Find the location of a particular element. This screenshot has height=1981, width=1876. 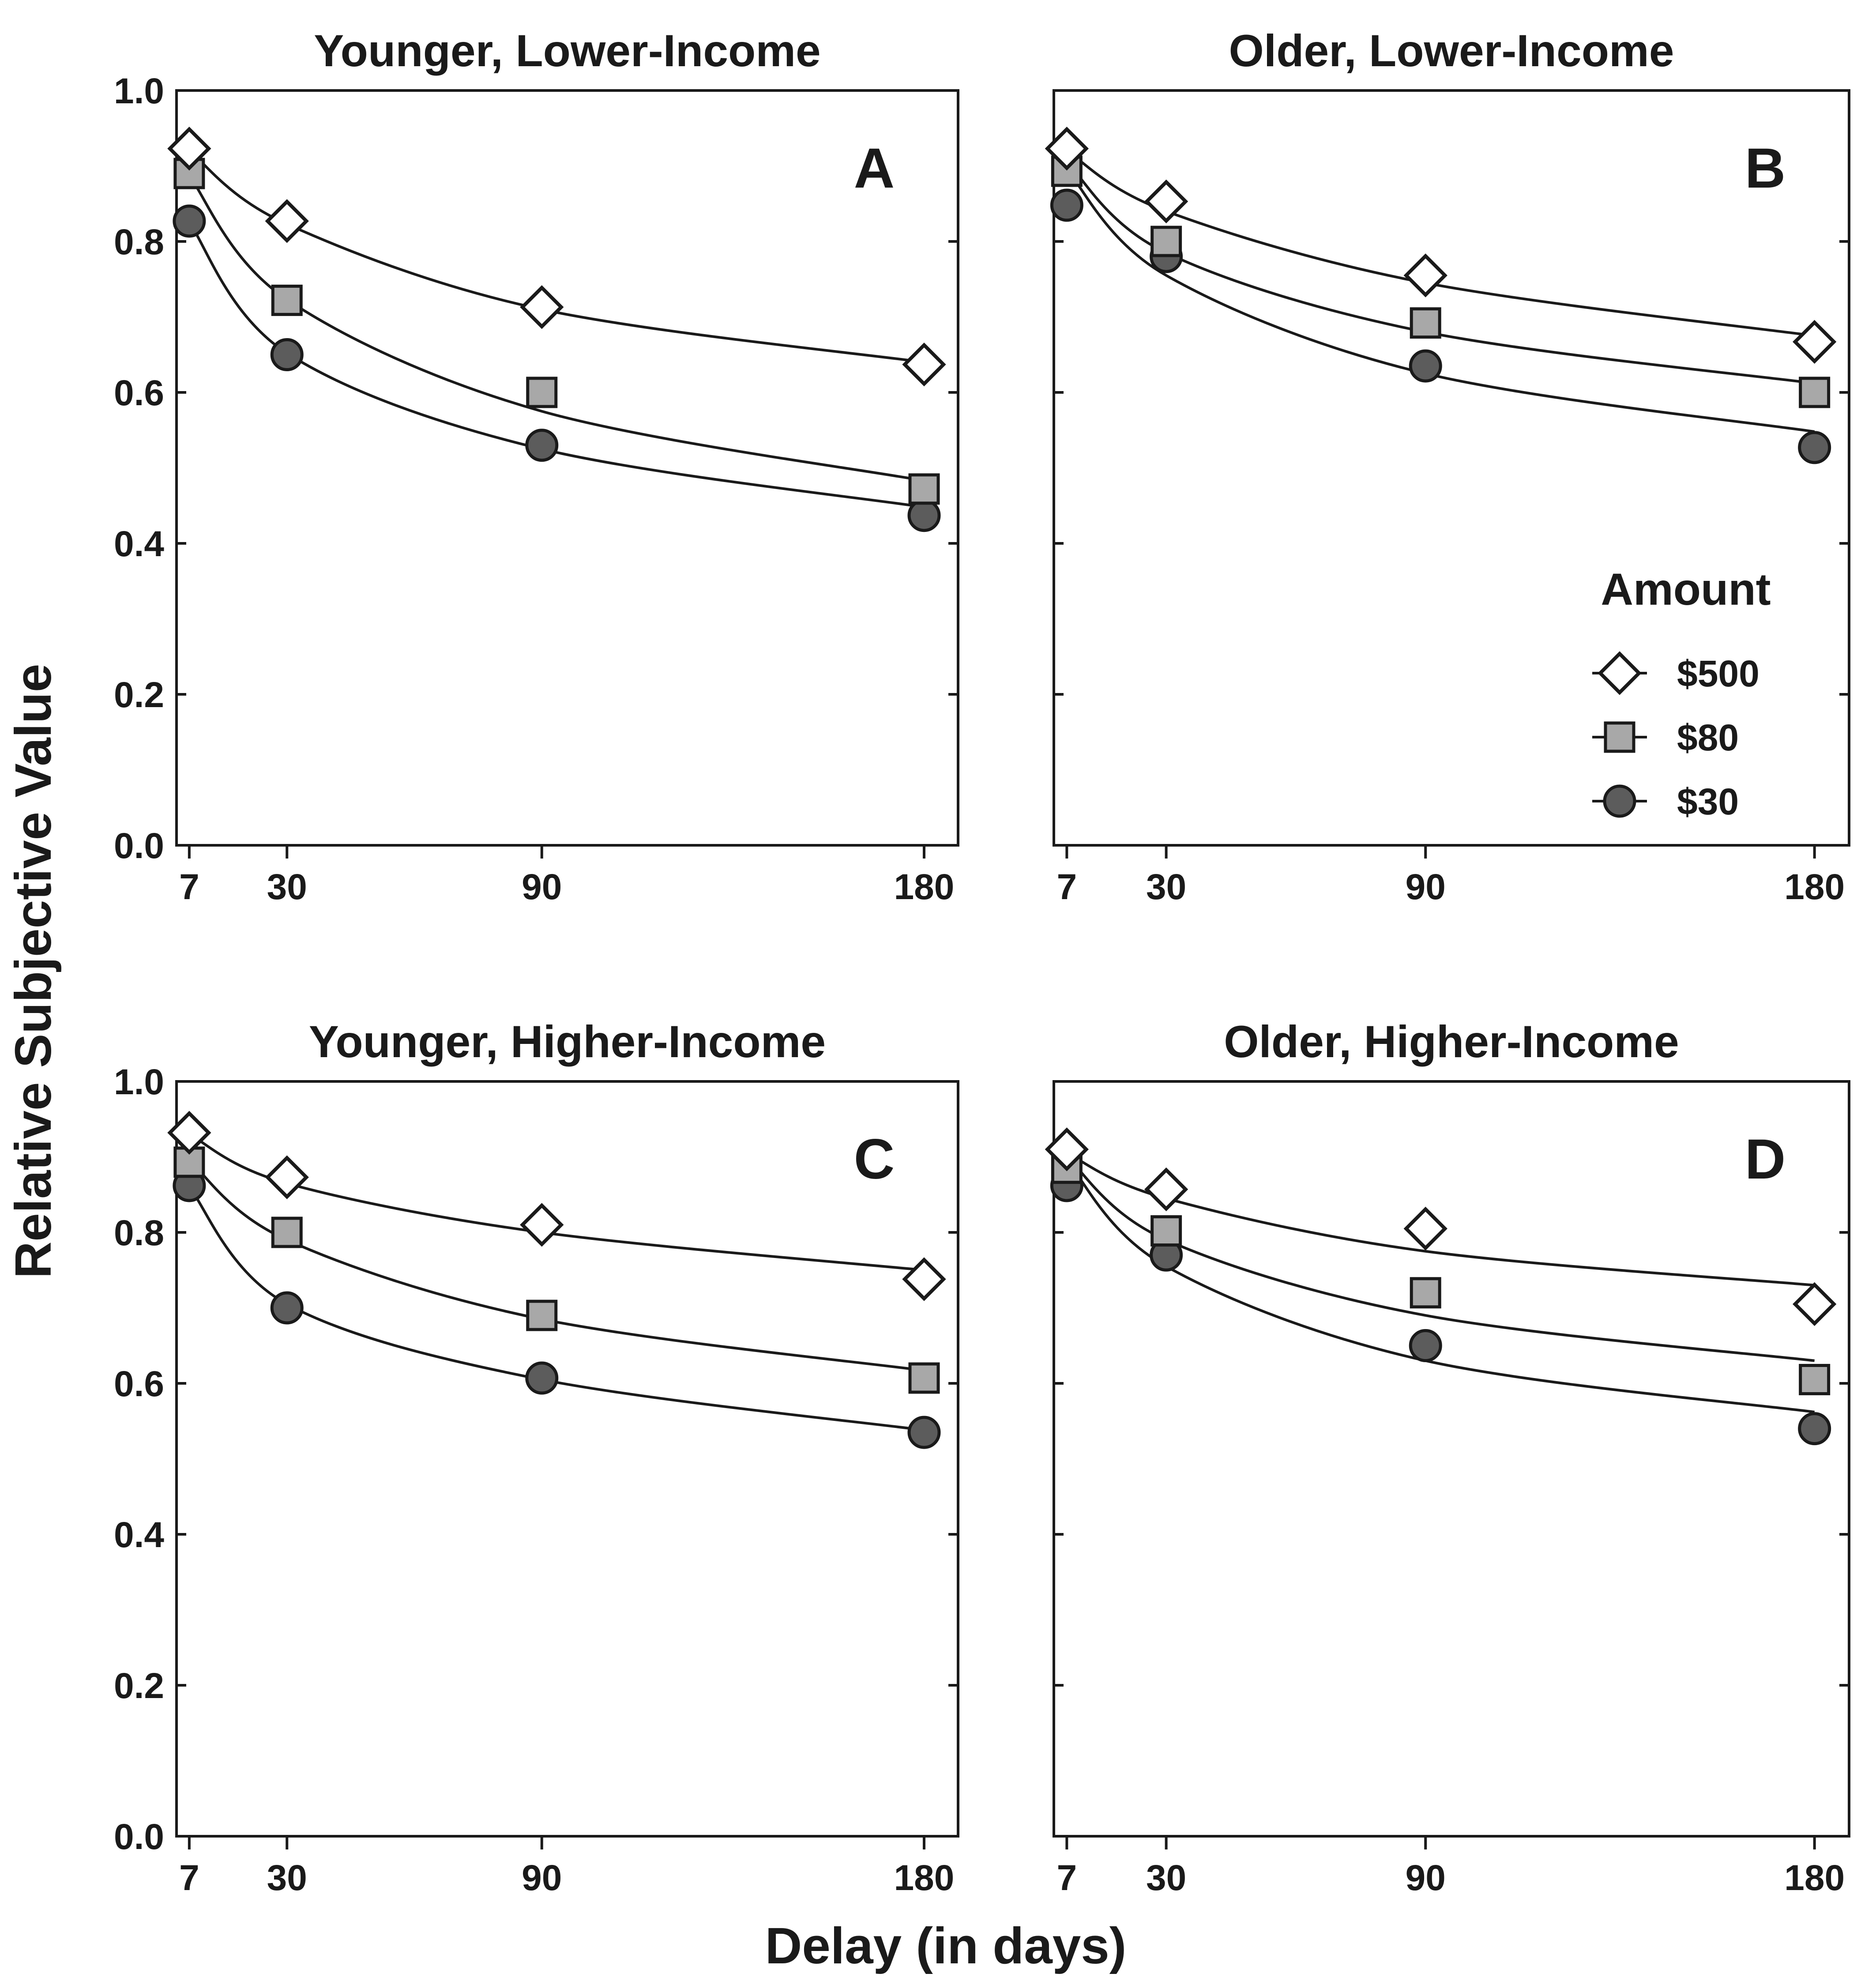

panel-title: Younger, Lower-Income is located at coordinates (567, 51).